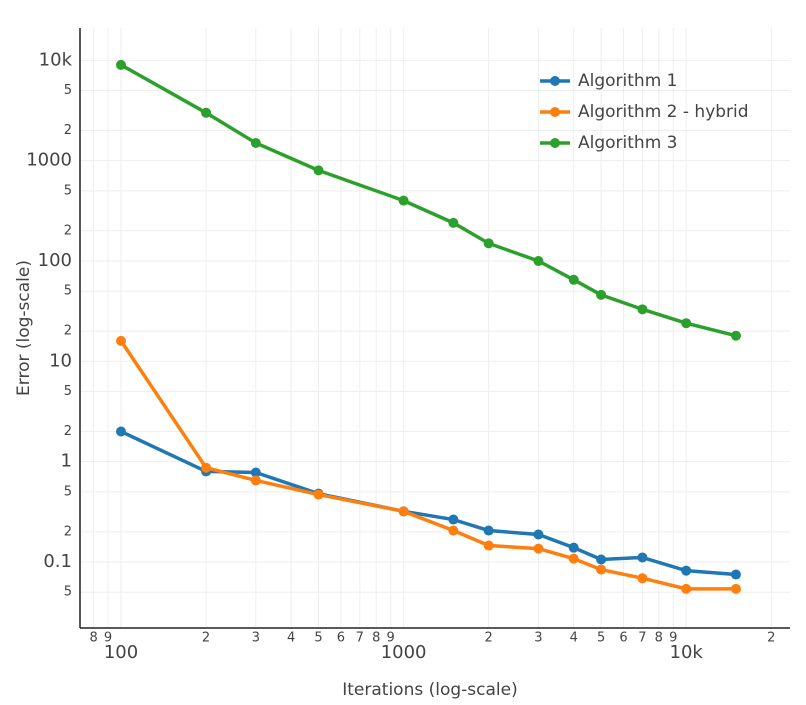 Image resolution: width=806 pixels, height=705 pixels. I want to click on y-tick-label: 10, so click(60, 360).